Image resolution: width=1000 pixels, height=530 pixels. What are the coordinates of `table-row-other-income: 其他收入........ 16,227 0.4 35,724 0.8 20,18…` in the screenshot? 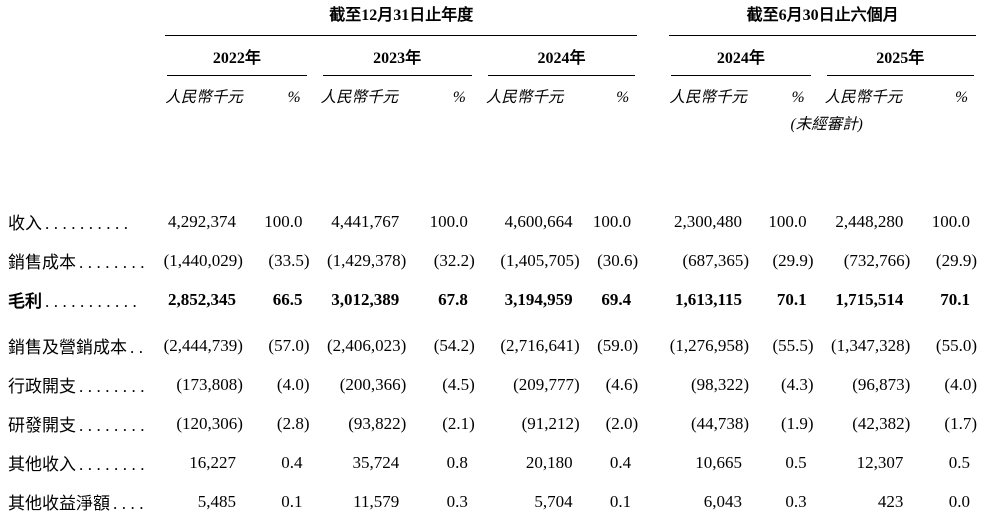 It's located at (497, 462).